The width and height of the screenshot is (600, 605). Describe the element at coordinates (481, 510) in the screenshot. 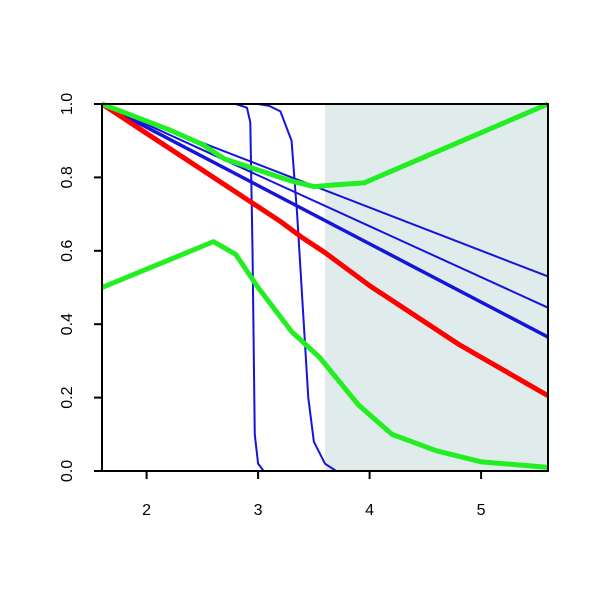

I see `x-tick-label: 5` at that location.